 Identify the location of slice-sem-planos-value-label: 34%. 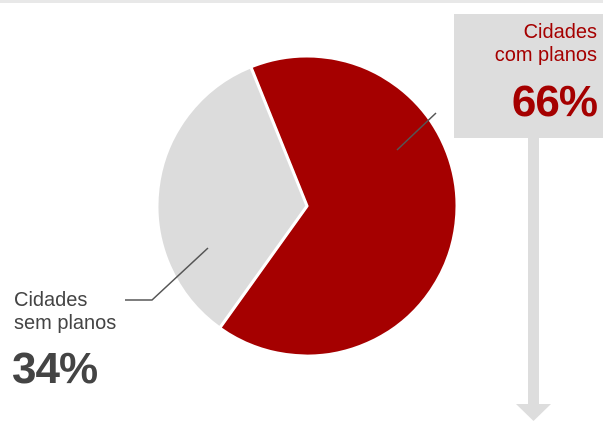
(55, 368).